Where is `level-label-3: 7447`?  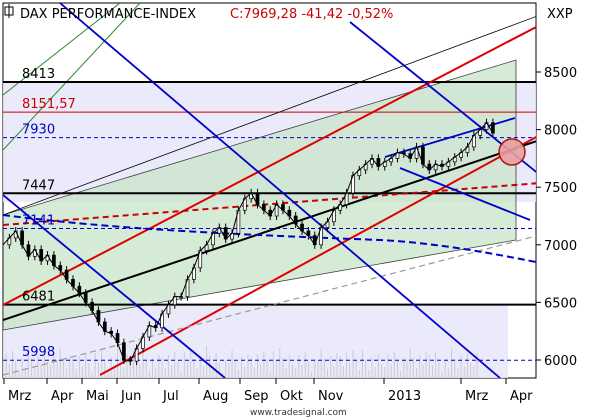 level-label-3: 7447 is located at coordinates (38, 185).